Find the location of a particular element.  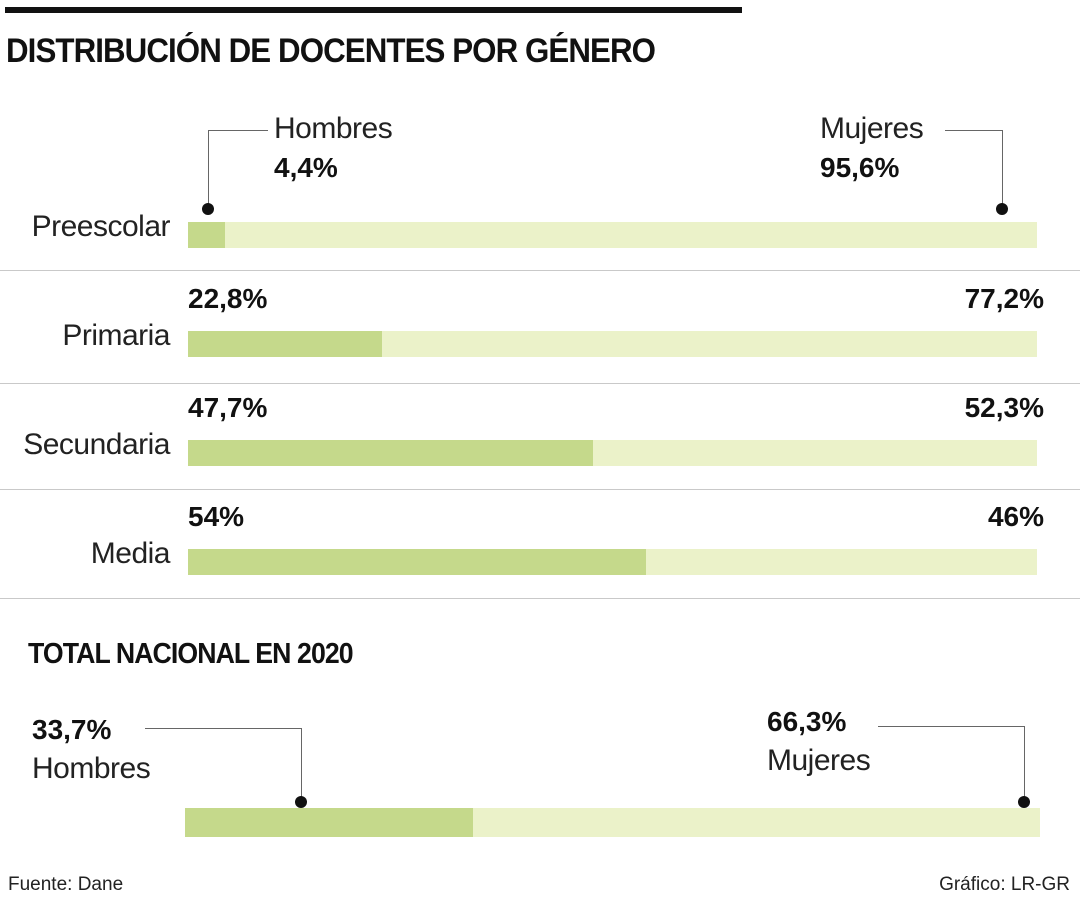

category-label: Preescolar is located at coordinates (101, 226).